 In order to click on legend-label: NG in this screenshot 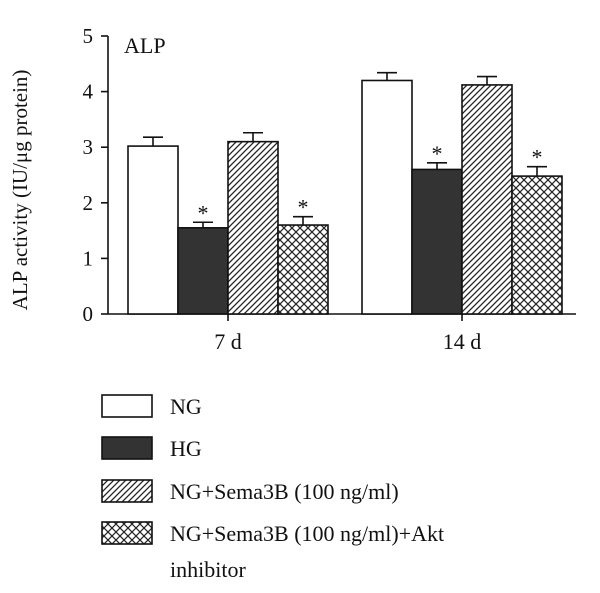, I will do `click(186, 406)`.